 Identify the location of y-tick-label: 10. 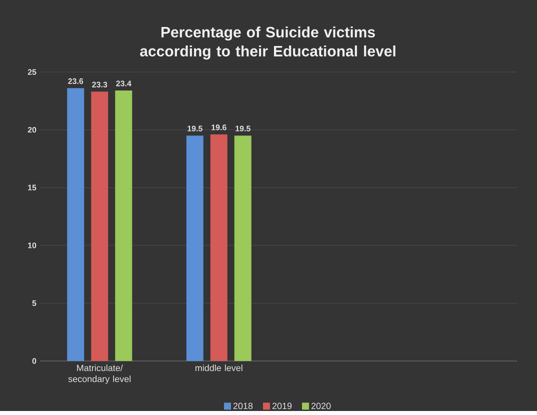
(32, 245).